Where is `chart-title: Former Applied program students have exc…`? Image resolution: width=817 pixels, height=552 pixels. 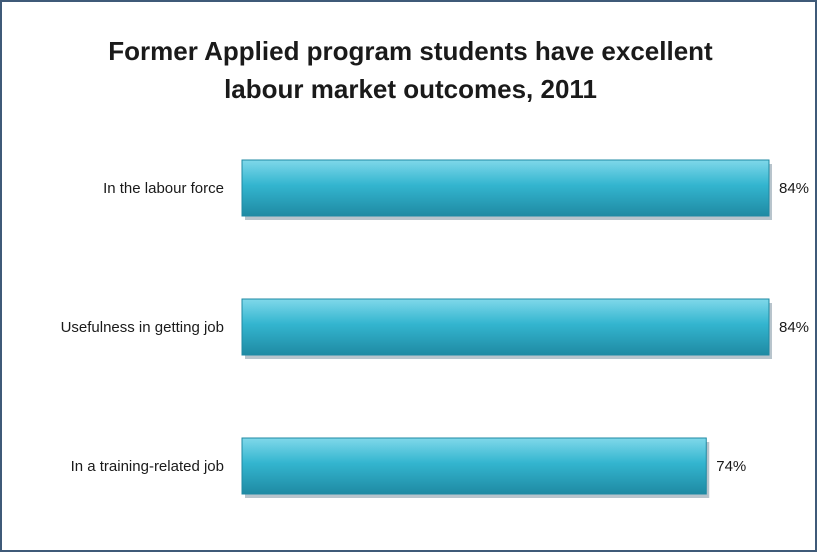
chart-title: Former Applied program students have exc… is located at coordinates (409, 70).